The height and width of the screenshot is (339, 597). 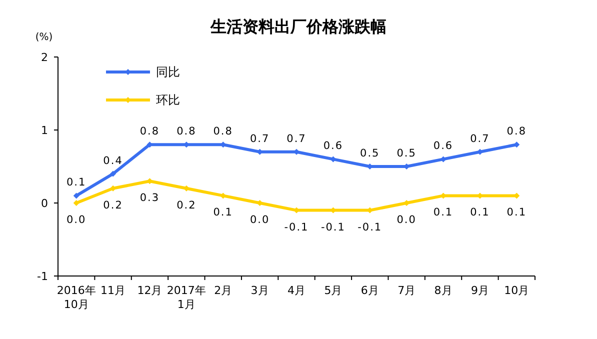 What do you see at coordinates (149, 290) in the screenshot?
I see `x-tick-label: 12月` at bounding box center [149, 290].